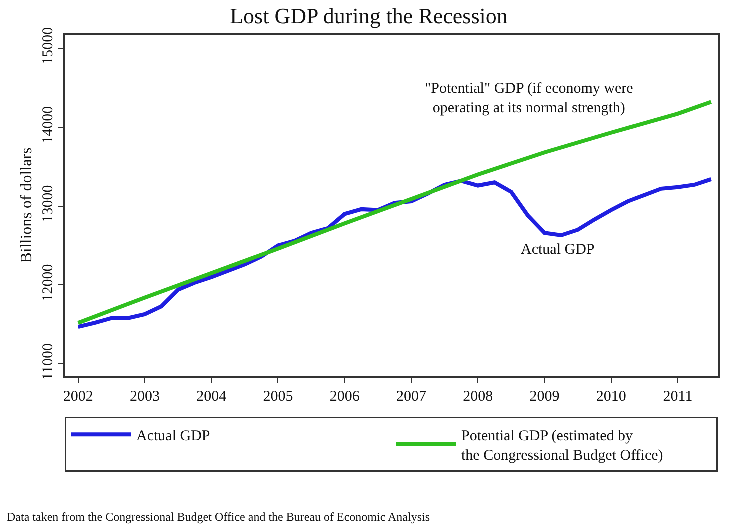  I want to click on y-tick-label: 13000, so click(48, 204).